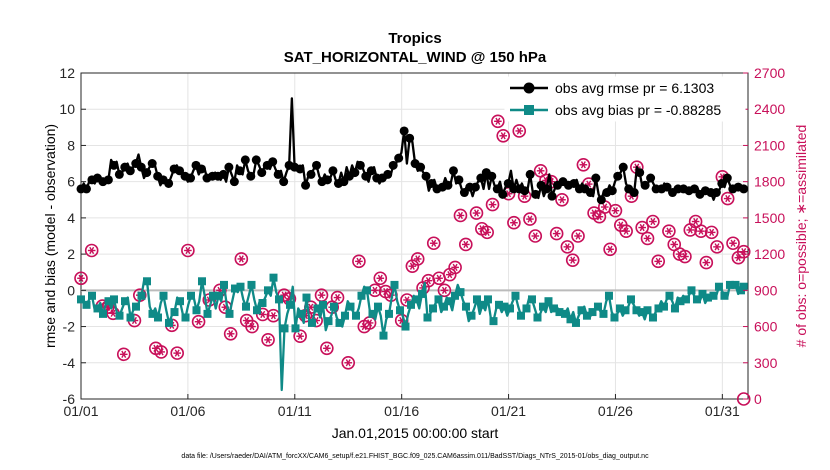 Image resolution: width=830 pixels, height=470 pixels. I want to click on x-axis-label: Jan.01,2015 00:00:00 start, so click(415, 433).